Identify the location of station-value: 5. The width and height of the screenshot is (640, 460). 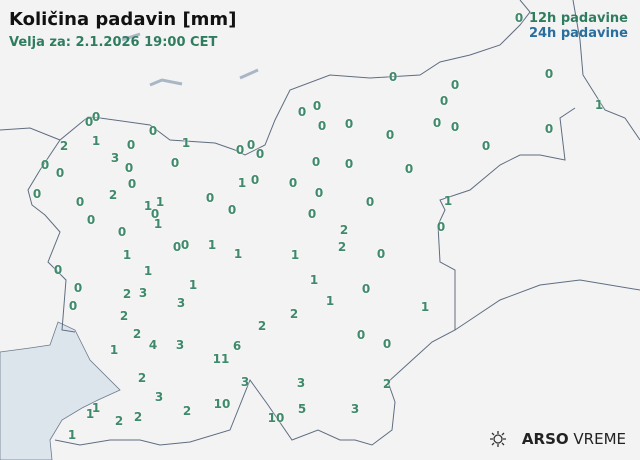
(302, 409).